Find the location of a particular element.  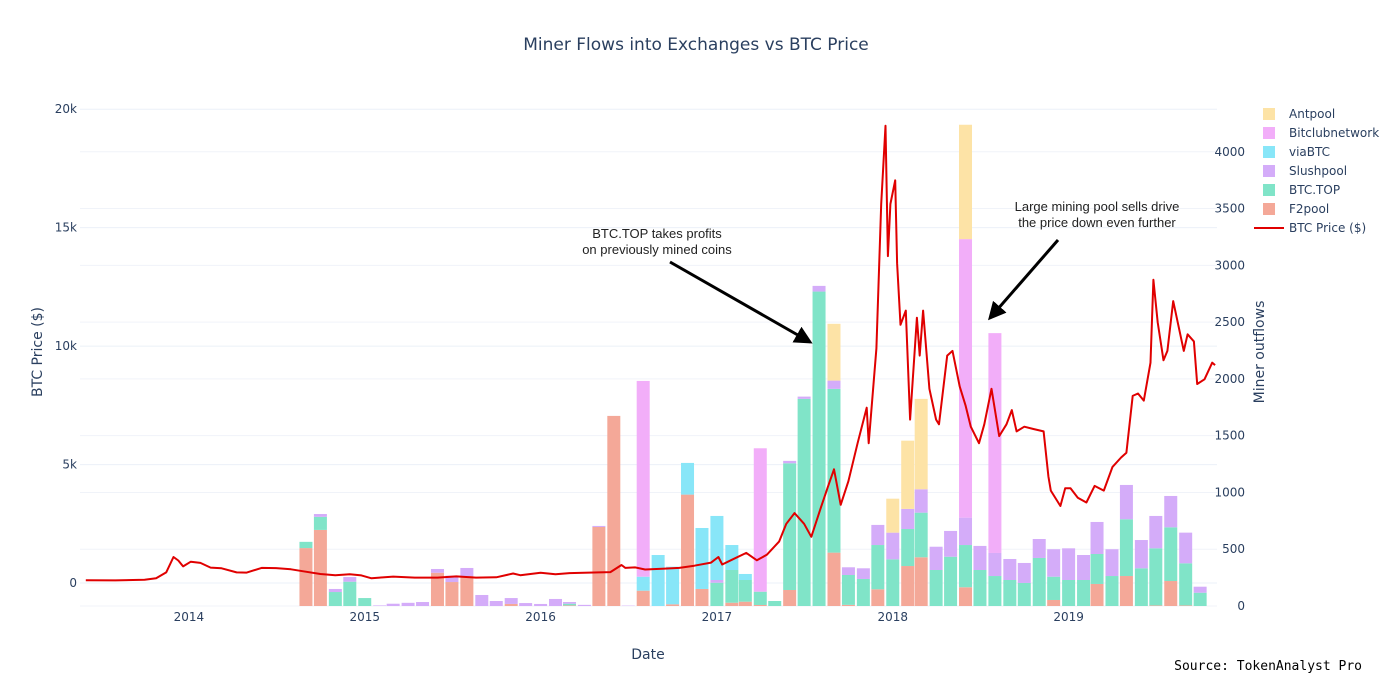

legend-label: Slushpool is located at coordinates (1318, 171).